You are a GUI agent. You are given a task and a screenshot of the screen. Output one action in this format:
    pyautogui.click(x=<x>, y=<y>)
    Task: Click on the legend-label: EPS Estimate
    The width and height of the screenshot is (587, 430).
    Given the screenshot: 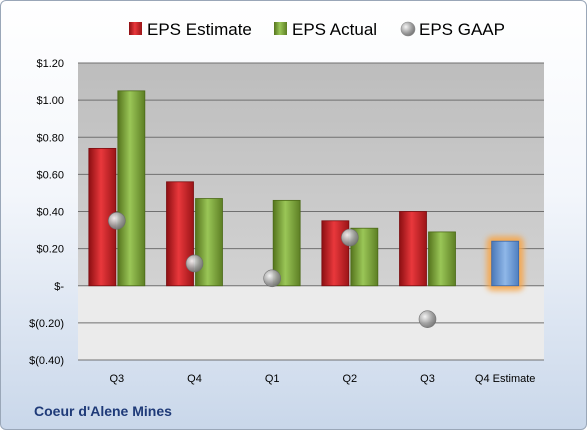 What is the action you would take?
    pyautogui.click(x=199, y=29)
    